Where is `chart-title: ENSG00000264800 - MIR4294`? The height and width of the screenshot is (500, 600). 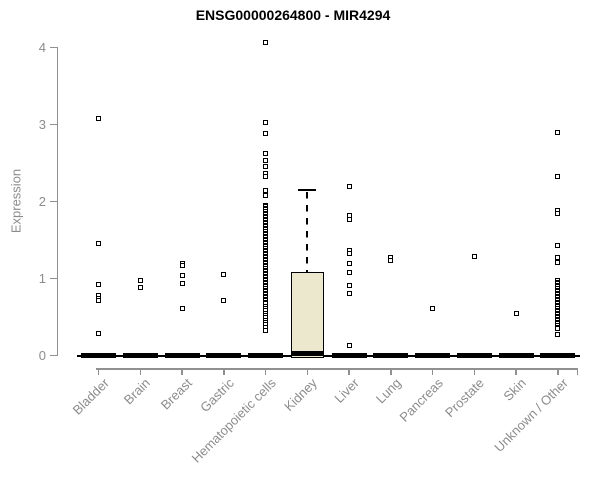 chart-title: ENSG00000264800 - MIR4294 is located at coordinates (293, 15).